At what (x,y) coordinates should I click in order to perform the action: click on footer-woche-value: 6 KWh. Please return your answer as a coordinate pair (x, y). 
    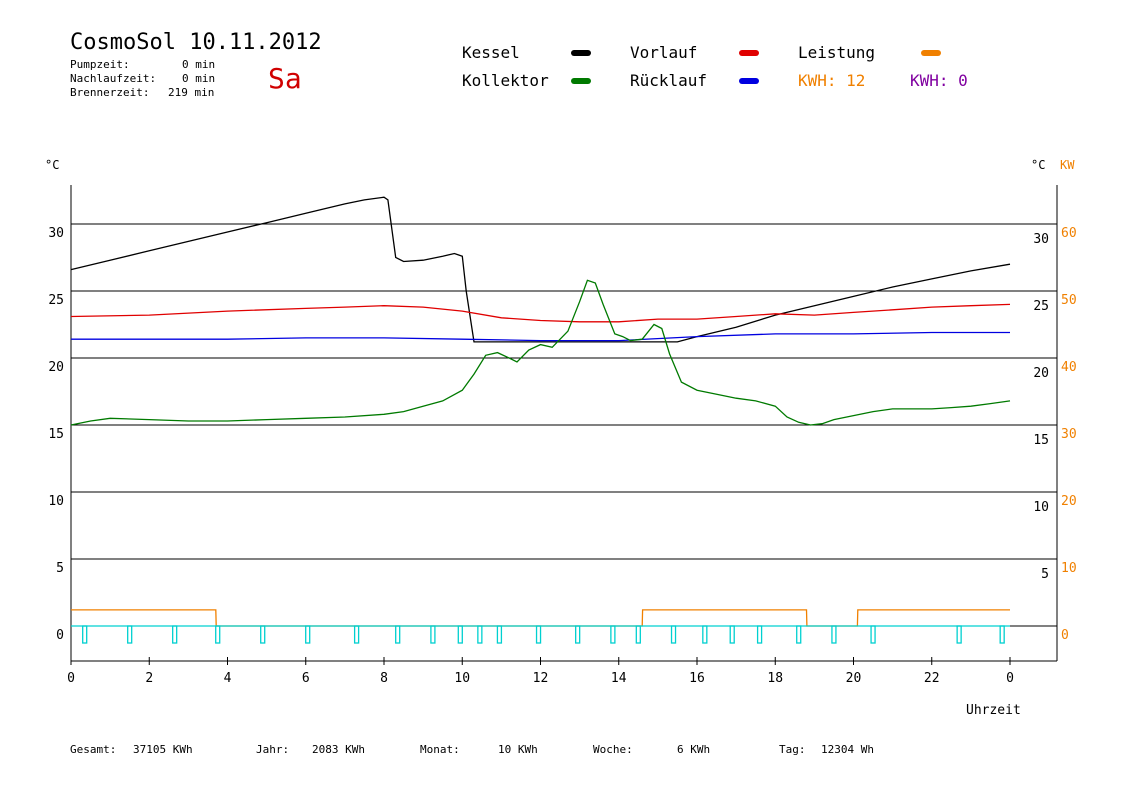
    Looking at the image, I should click on (694, 749).